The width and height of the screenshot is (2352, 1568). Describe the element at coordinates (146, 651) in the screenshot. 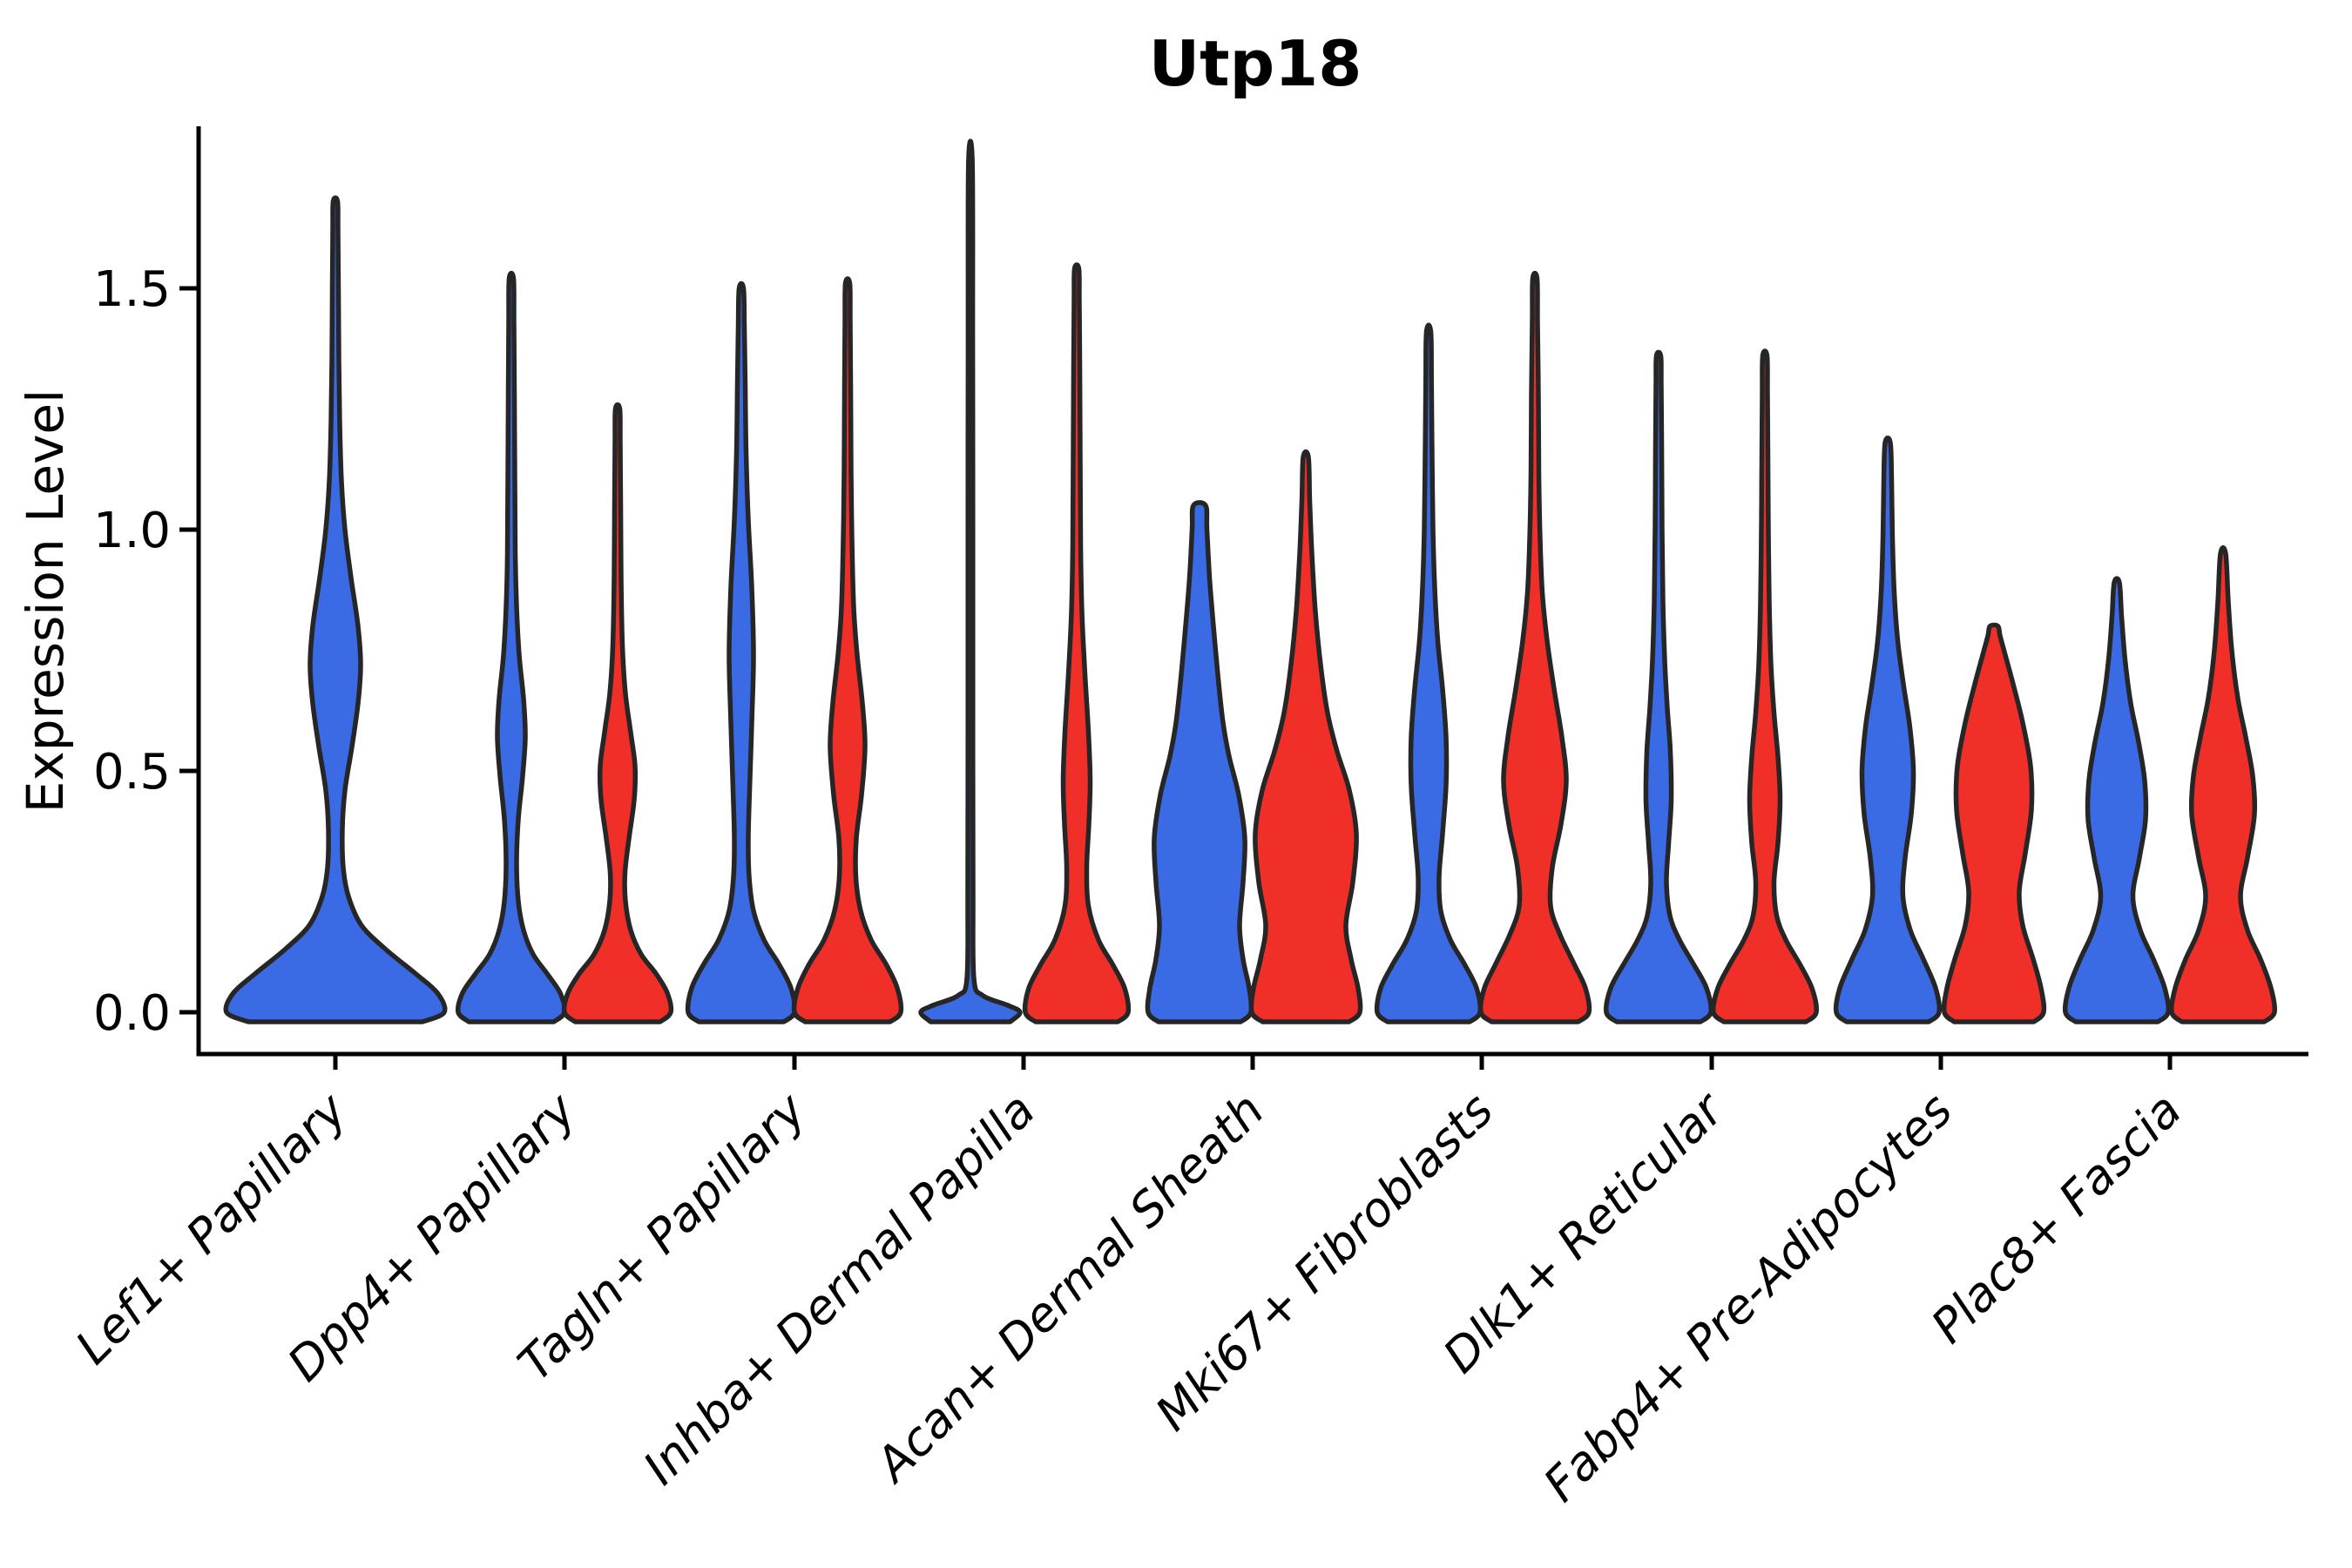

I see `y-ticks-group: 0.0 0.5 1.0 1.5` at that location.